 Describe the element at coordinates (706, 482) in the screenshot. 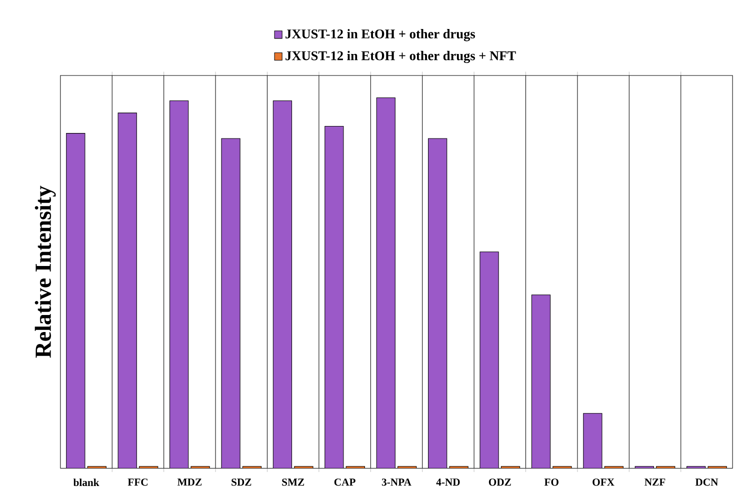

I see `x-tick-label: DCN` at that location.